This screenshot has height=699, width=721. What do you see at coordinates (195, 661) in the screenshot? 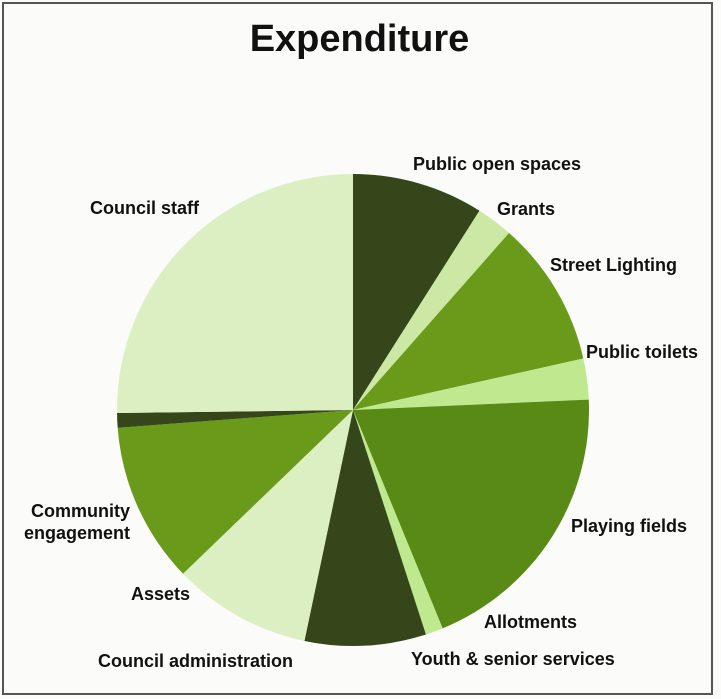
I see `slice-label-council-administration: Council administration` at bounding box center [195, 661].